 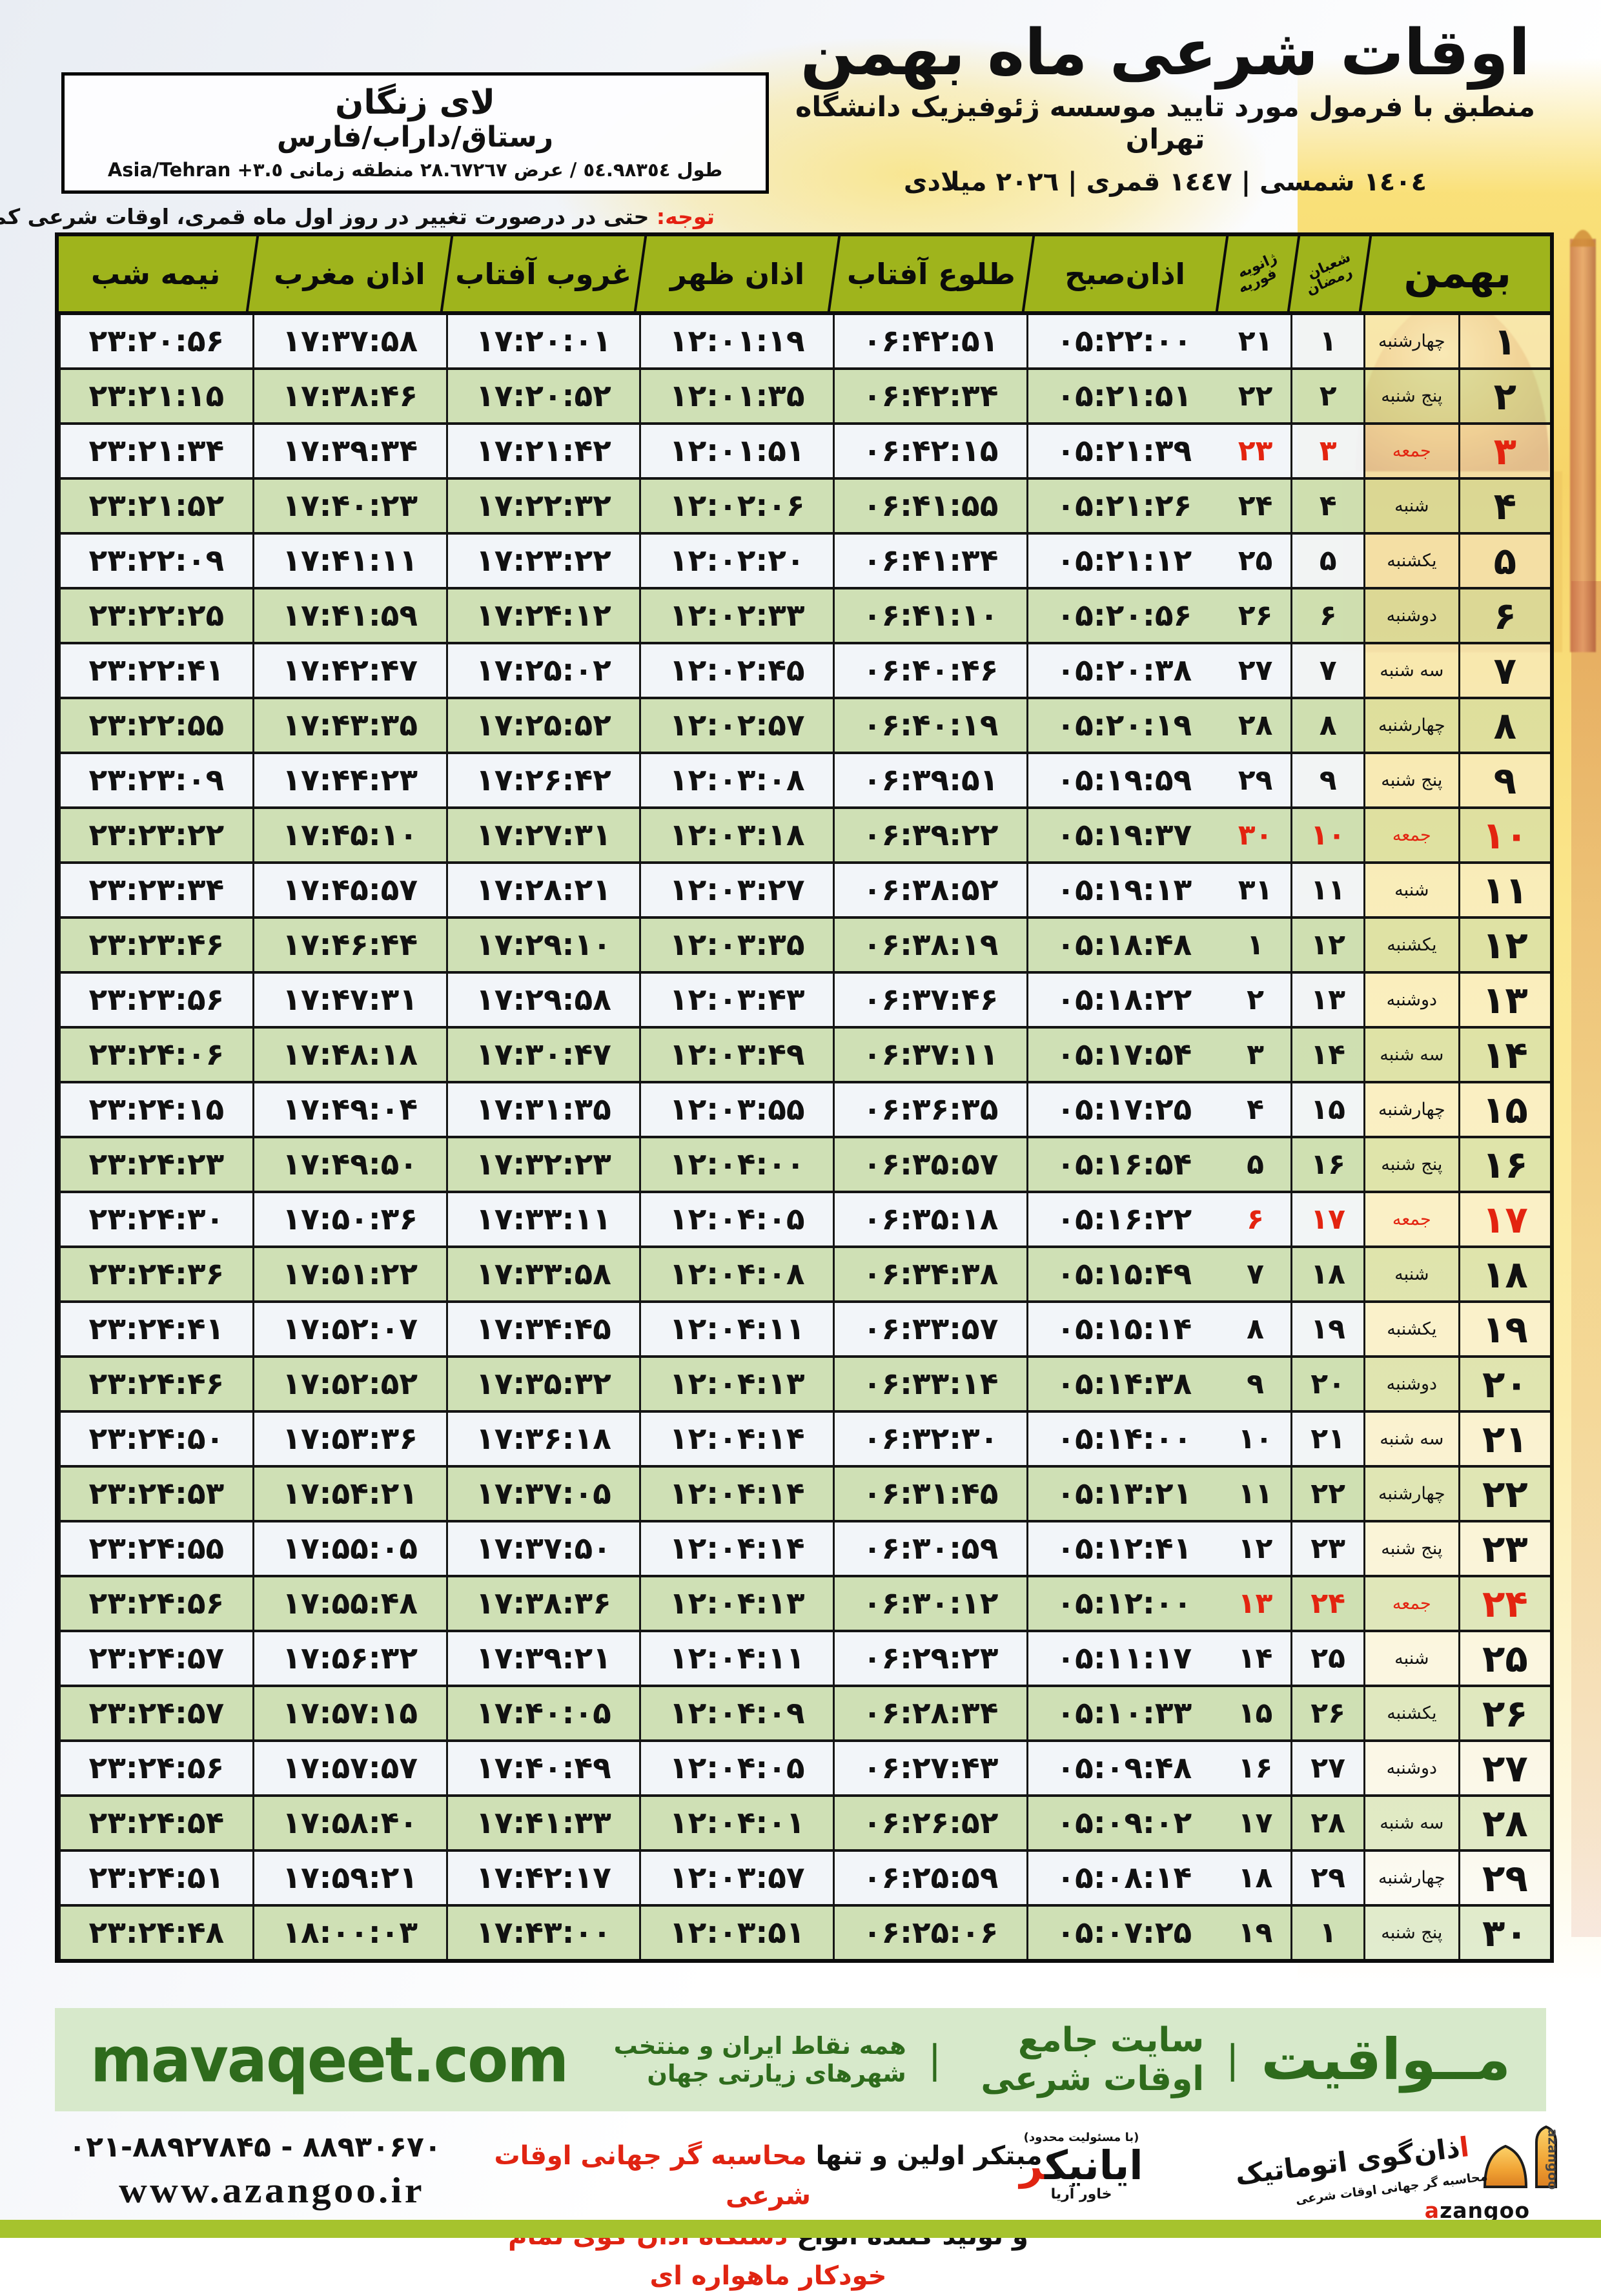 What do you see at coordinates (1505, 890) in the screenshot?
I see `cell-bahman-day: ۱۱` at bounding box center [1505, 890].